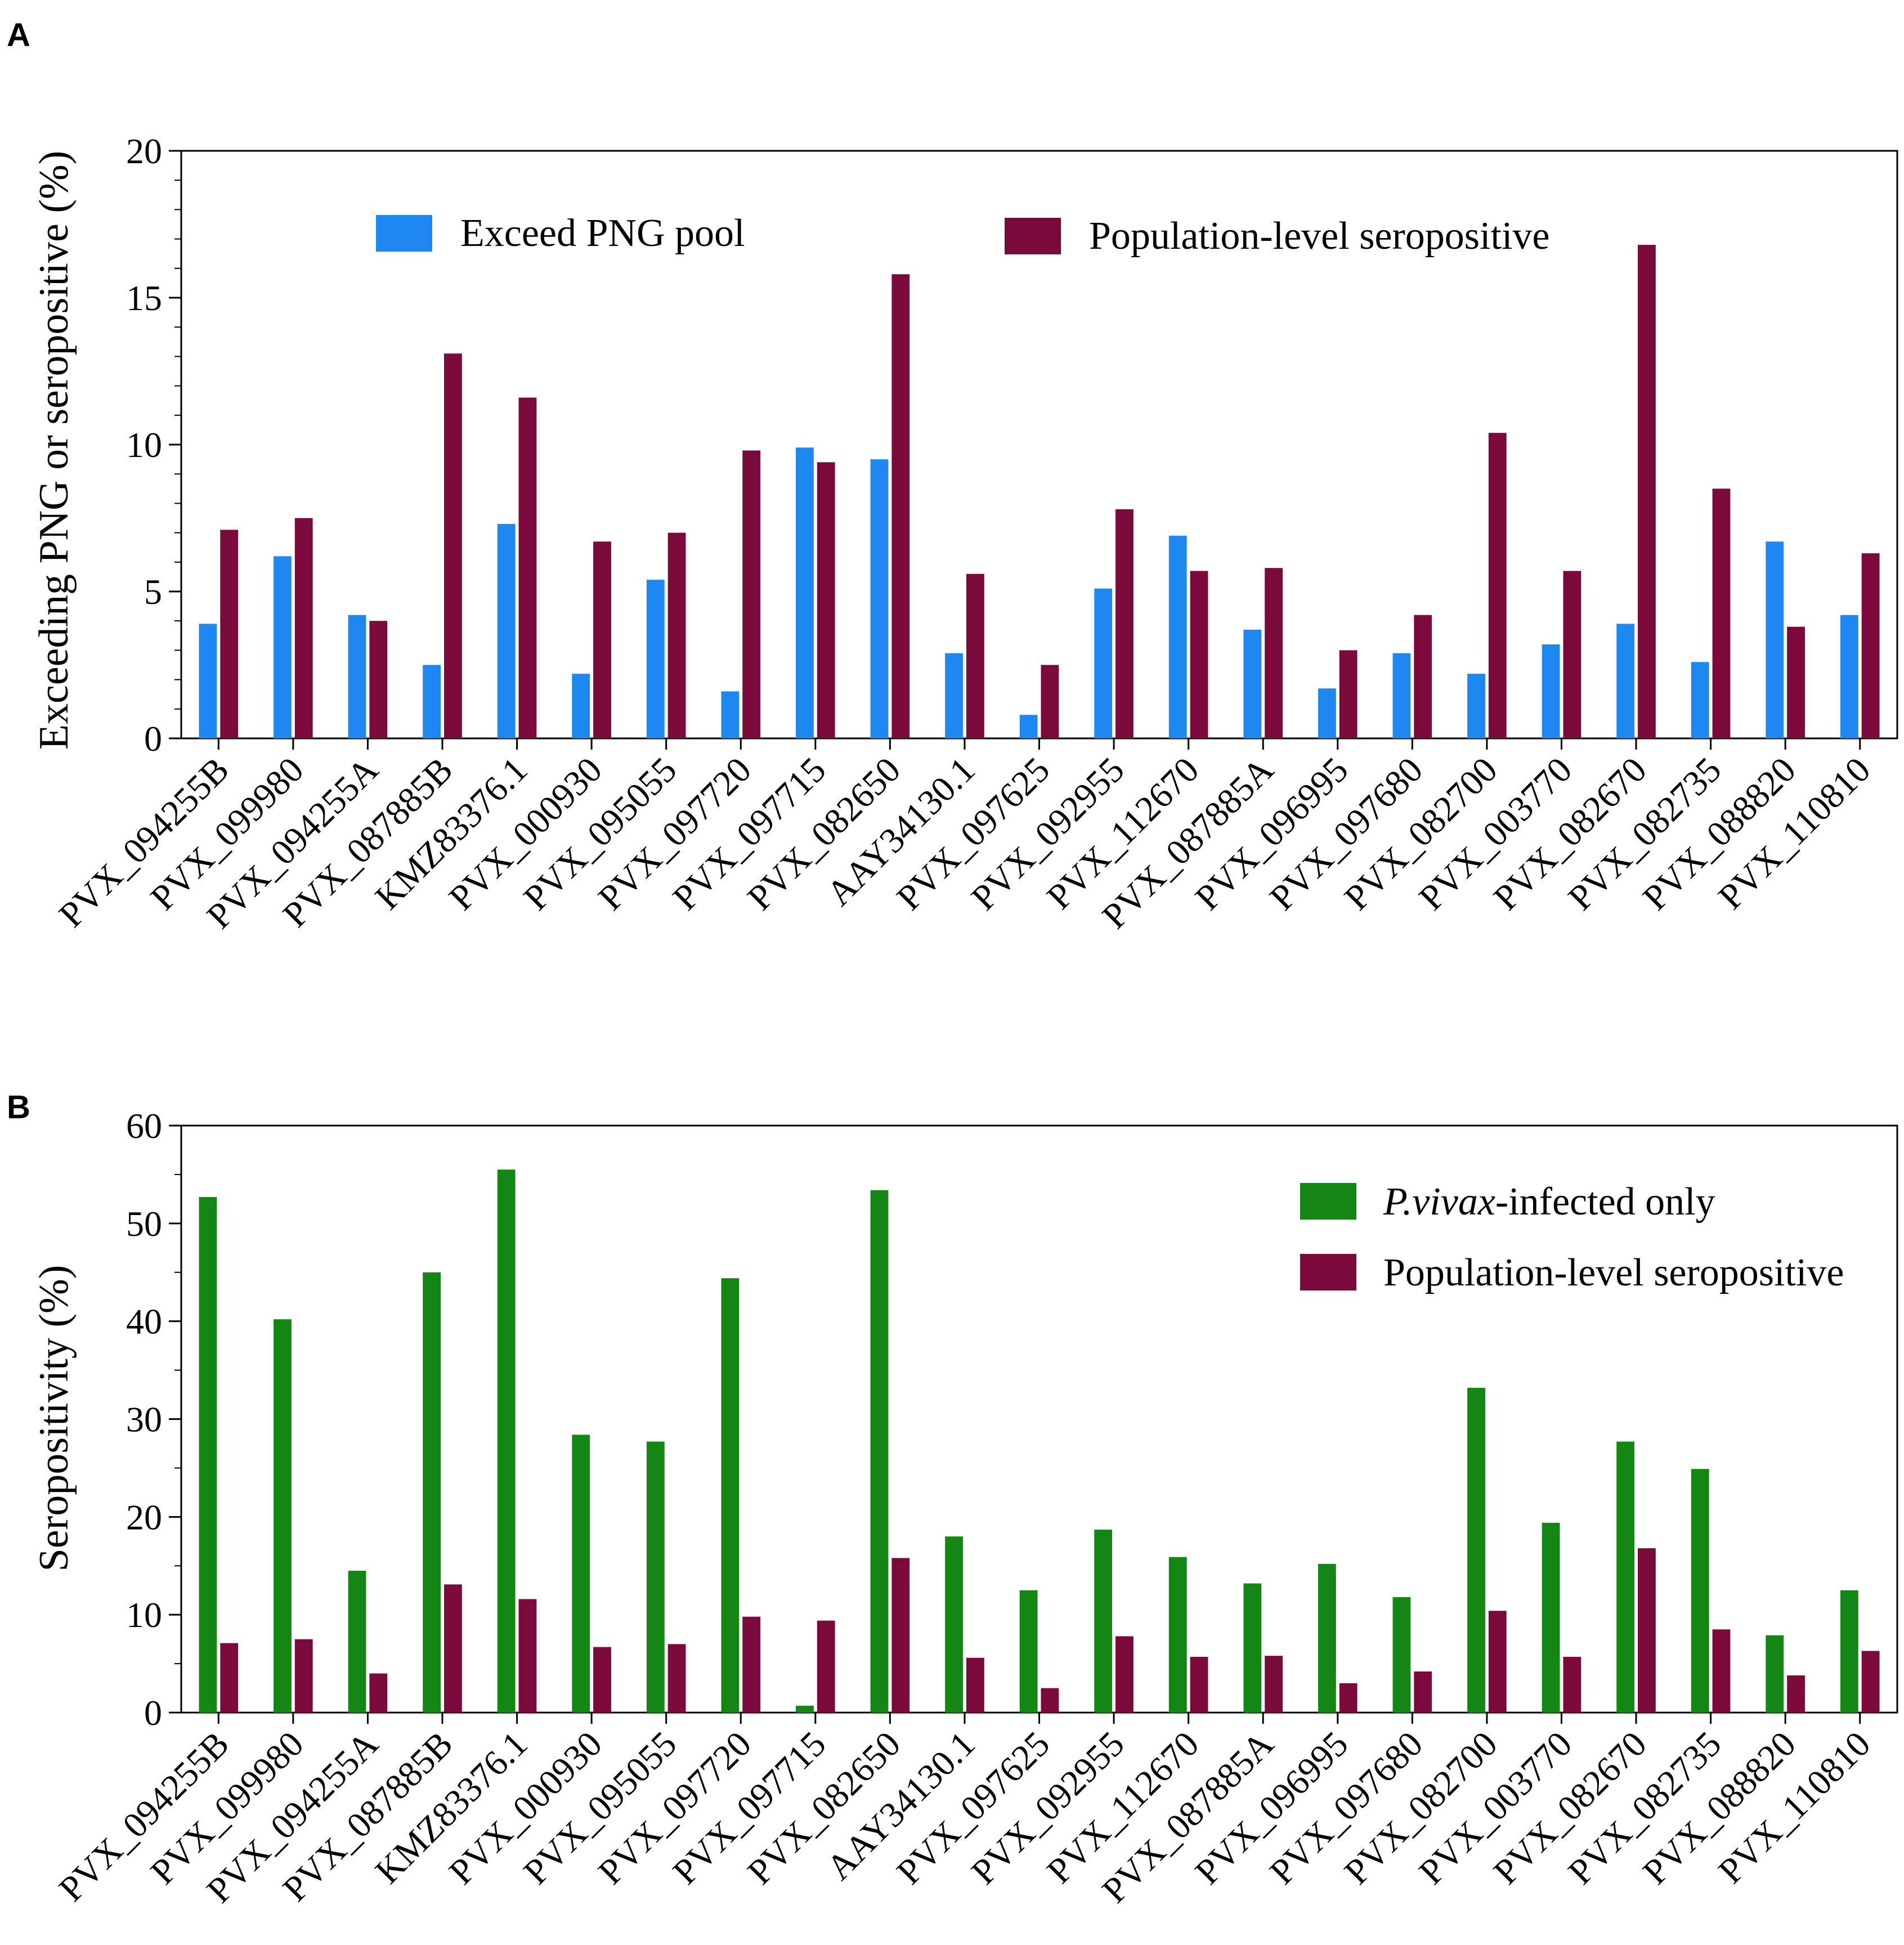  What do you see at coordinates (1328, 1272) in the screenshot?
I see `legend-swatch-population-seropositive-b` at bounding box center [1328, 1272].